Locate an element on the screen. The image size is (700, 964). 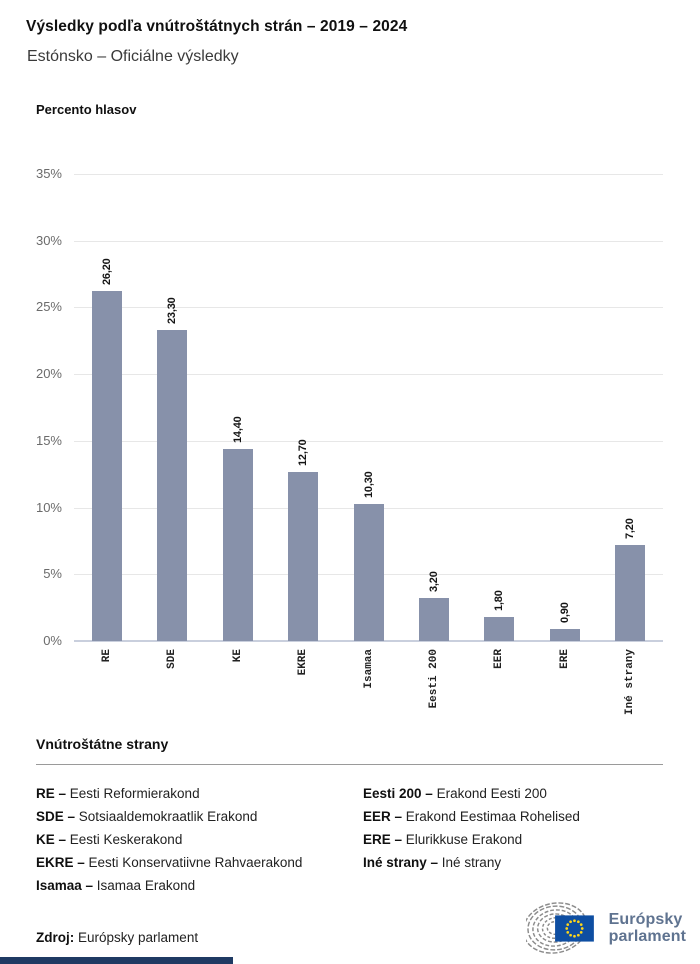
legend-item: ERE – Elurikkuse Erakond is located at coordinates (443, 839).